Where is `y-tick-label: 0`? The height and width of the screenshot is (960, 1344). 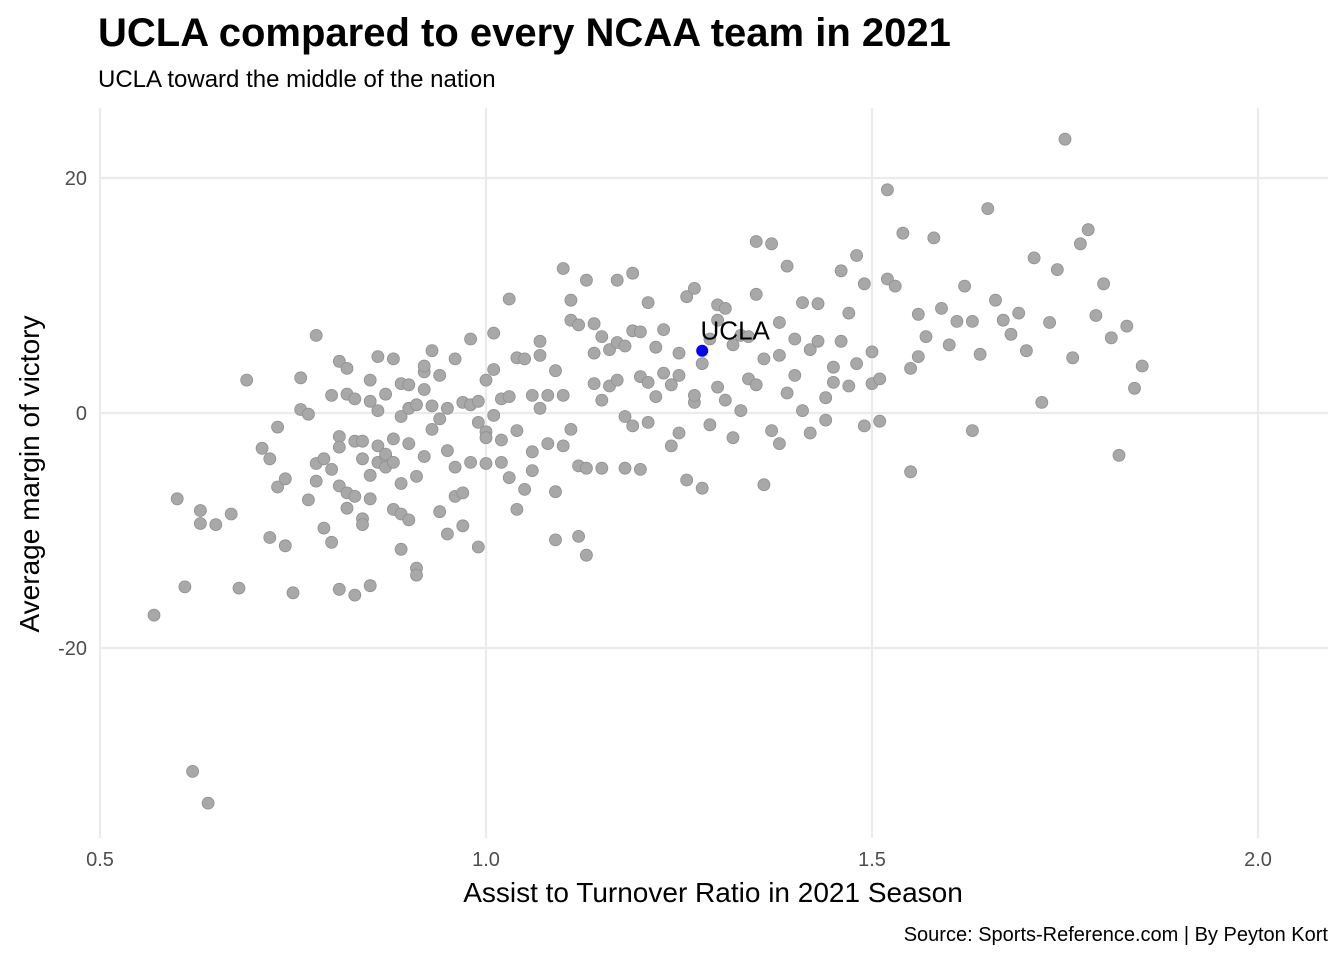 y-tick-label: 0 is located at coordinates (81, 414).